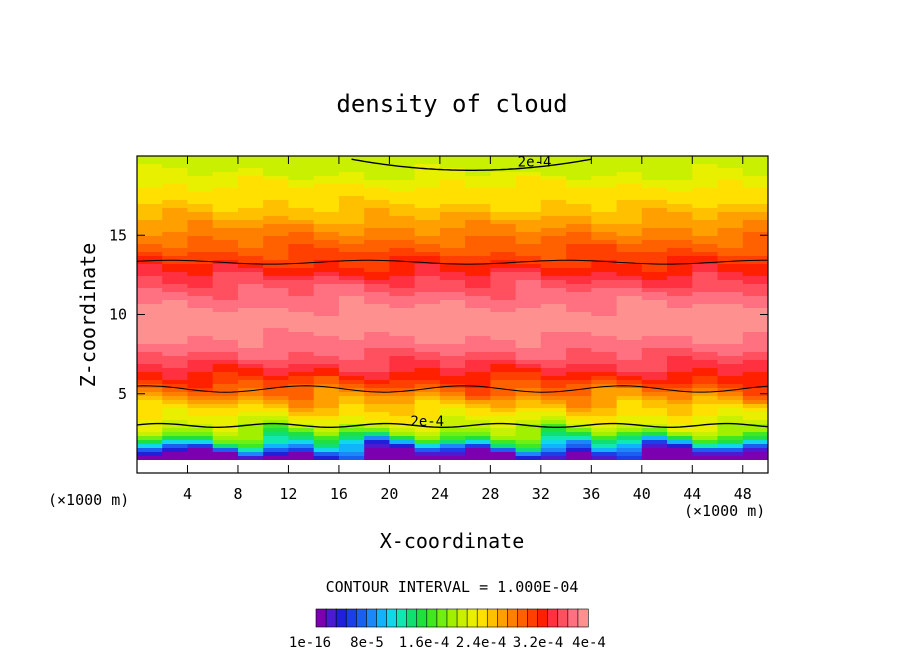 This screenshot has height=654, width=904. Describe the element at coordinates (339, 494) in the screenshot. I see `x-tick-label: 16` at that location.